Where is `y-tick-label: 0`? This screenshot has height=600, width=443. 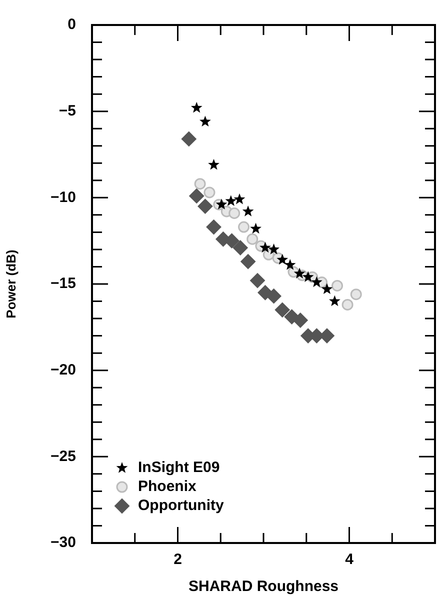
y-tick-label: 0 is located at coordinates (72, 25).